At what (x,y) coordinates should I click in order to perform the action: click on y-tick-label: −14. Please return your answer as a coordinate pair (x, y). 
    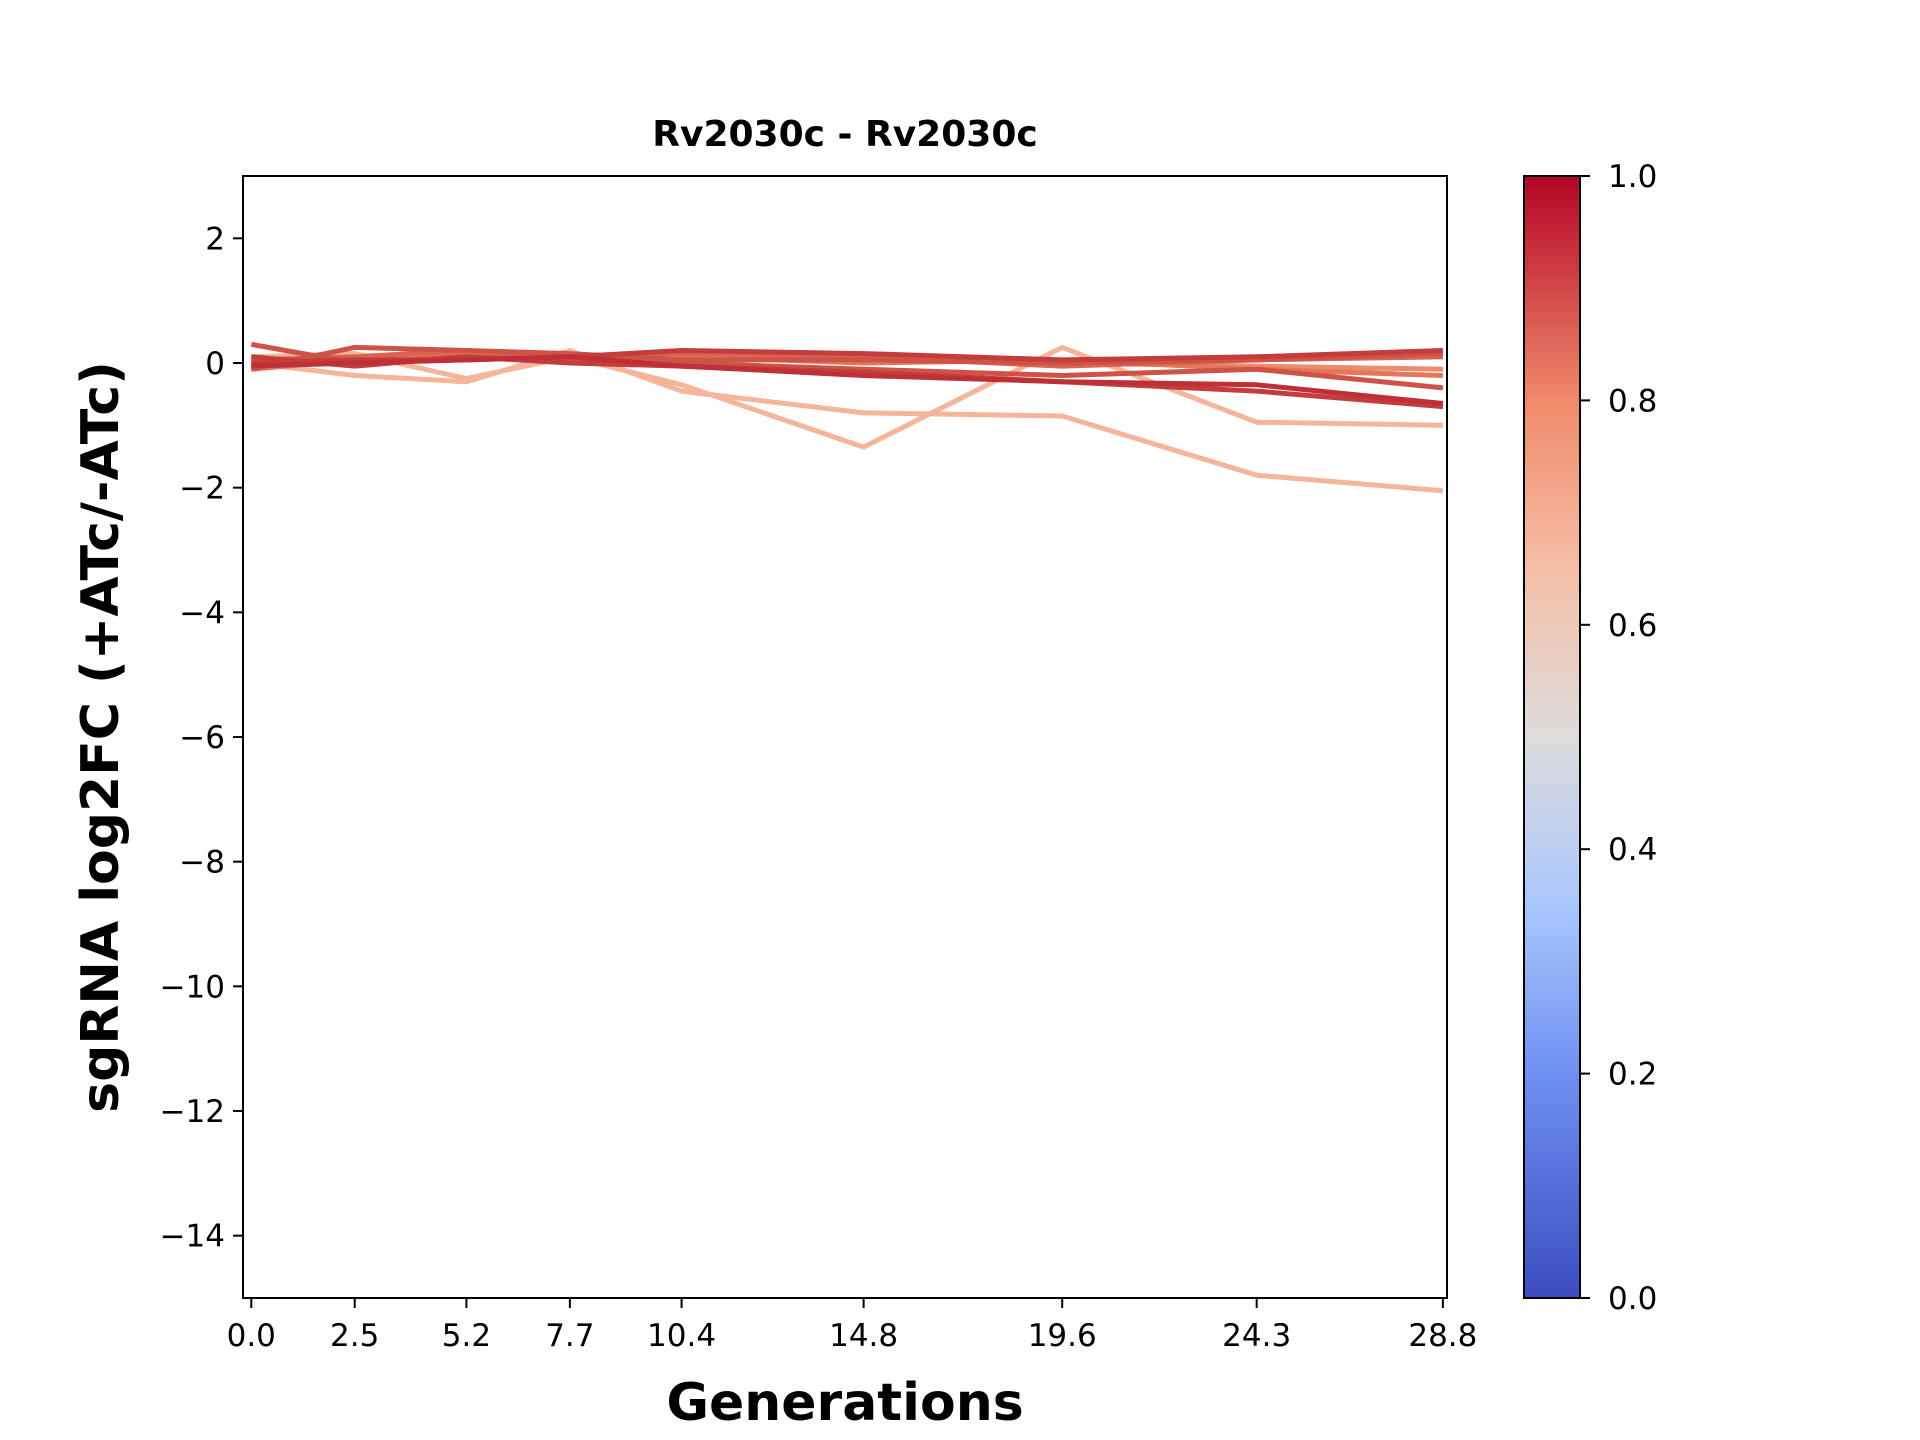
    Looking at the image, I should click on (192, 1237).